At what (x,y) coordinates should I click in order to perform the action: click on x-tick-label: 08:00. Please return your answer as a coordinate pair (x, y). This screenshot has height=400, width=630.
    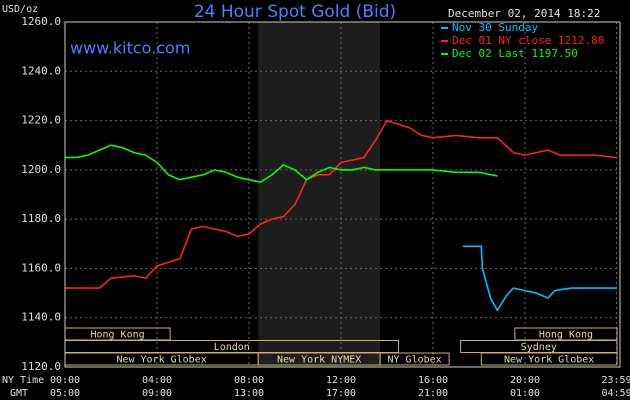
    Looking at the image, I should click on (249, 380).